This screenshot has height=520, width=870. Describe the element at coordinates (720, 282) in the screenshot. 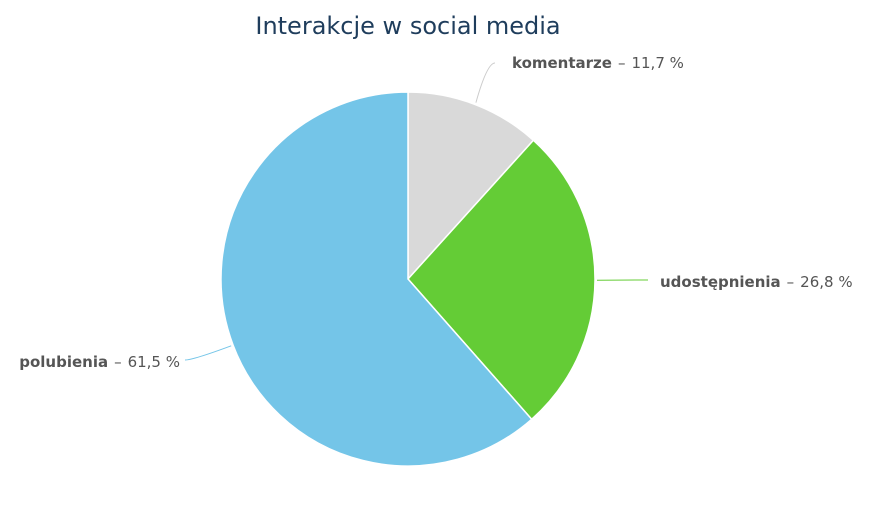

I see `label-name: udostępnienia` at that location.